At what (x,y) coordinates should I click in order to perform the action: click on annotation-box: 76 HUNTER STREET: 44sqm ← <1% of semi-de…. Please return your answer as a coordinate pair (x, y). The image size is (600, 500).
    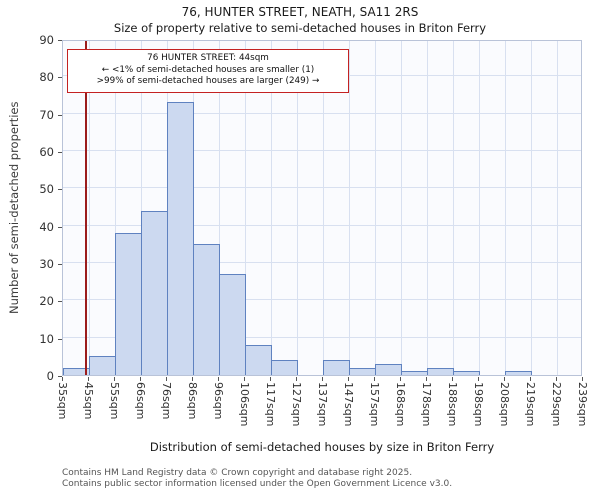
    Looking at the image, I should click on (208, 71).